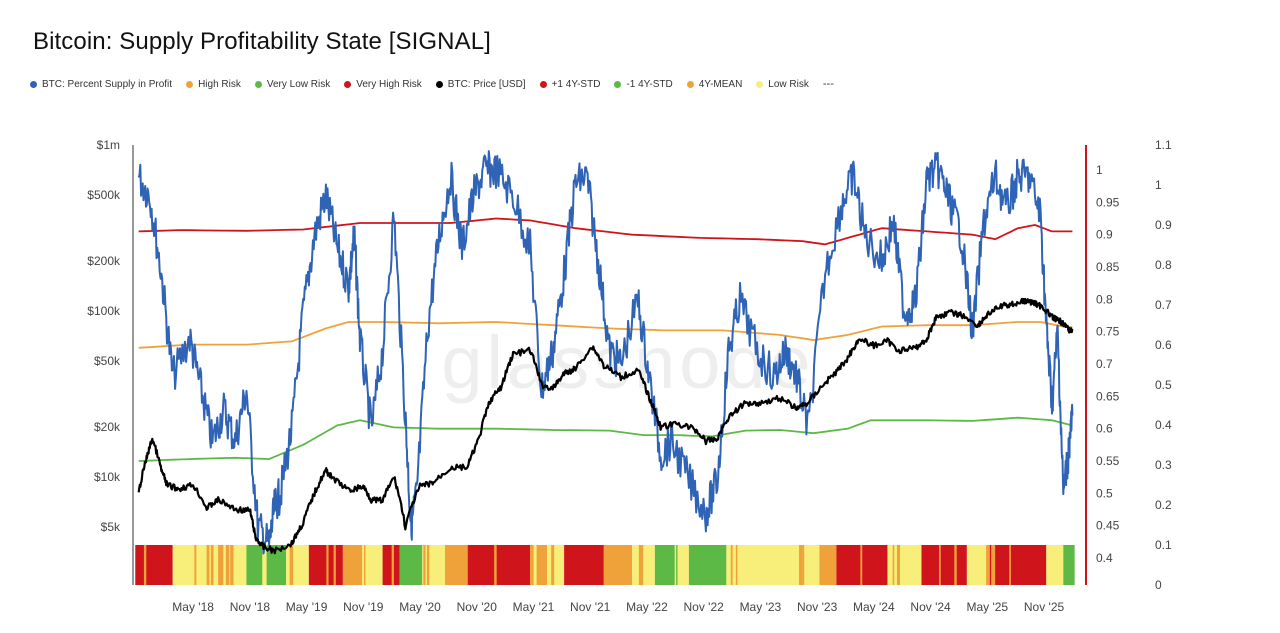 The image size is (1280, 633). I want to click on profit-tick-label: 0.4, so click(1104, 558).